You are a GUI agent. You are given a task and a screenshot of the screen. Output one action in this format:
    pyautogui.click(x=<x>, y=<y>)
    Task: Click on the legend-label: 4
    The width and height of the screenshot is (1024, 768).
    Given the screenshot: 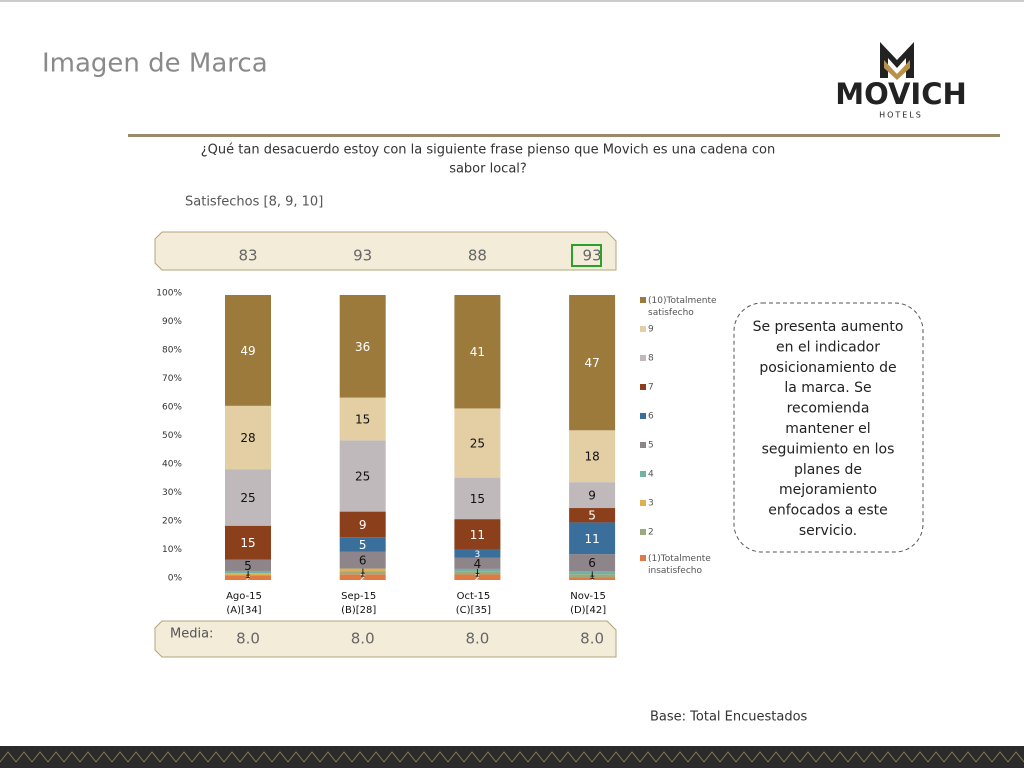 What is the action you would take?
    pyautogui.click(x=651, y=475)
    